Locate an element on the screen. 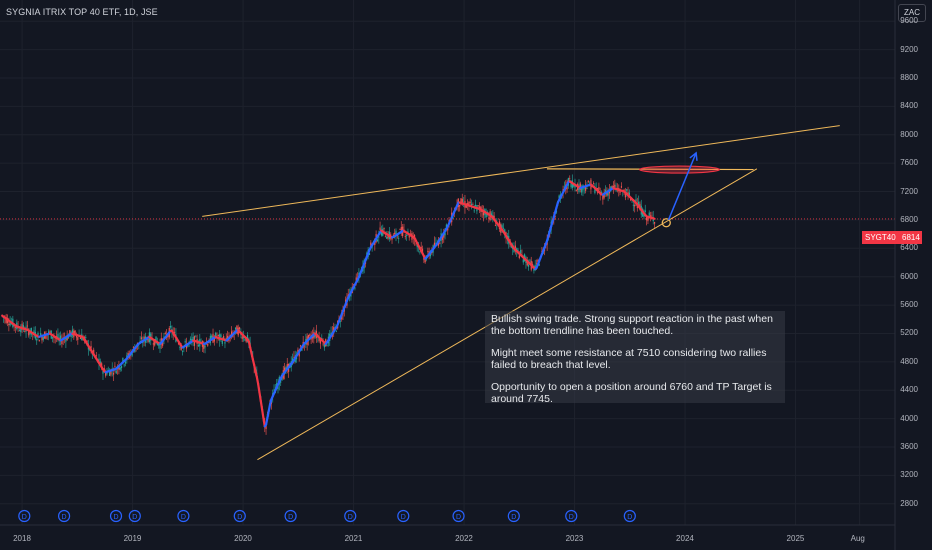 The height and width of the screenshot is (550, 932). y-tick-label: 6400 is located at coordinates (909, 248).